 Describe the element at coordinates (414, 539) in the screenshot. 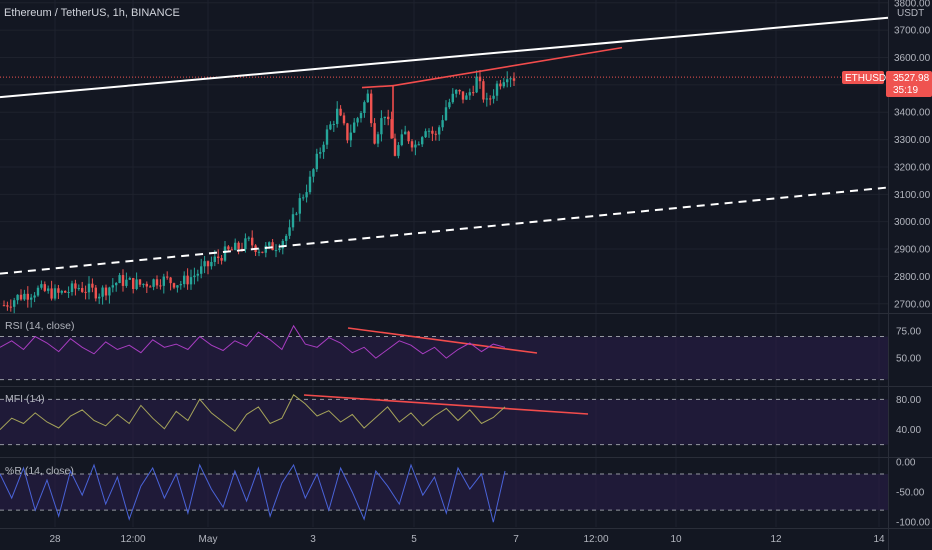

I see `x-tick-label: 5` at that location.